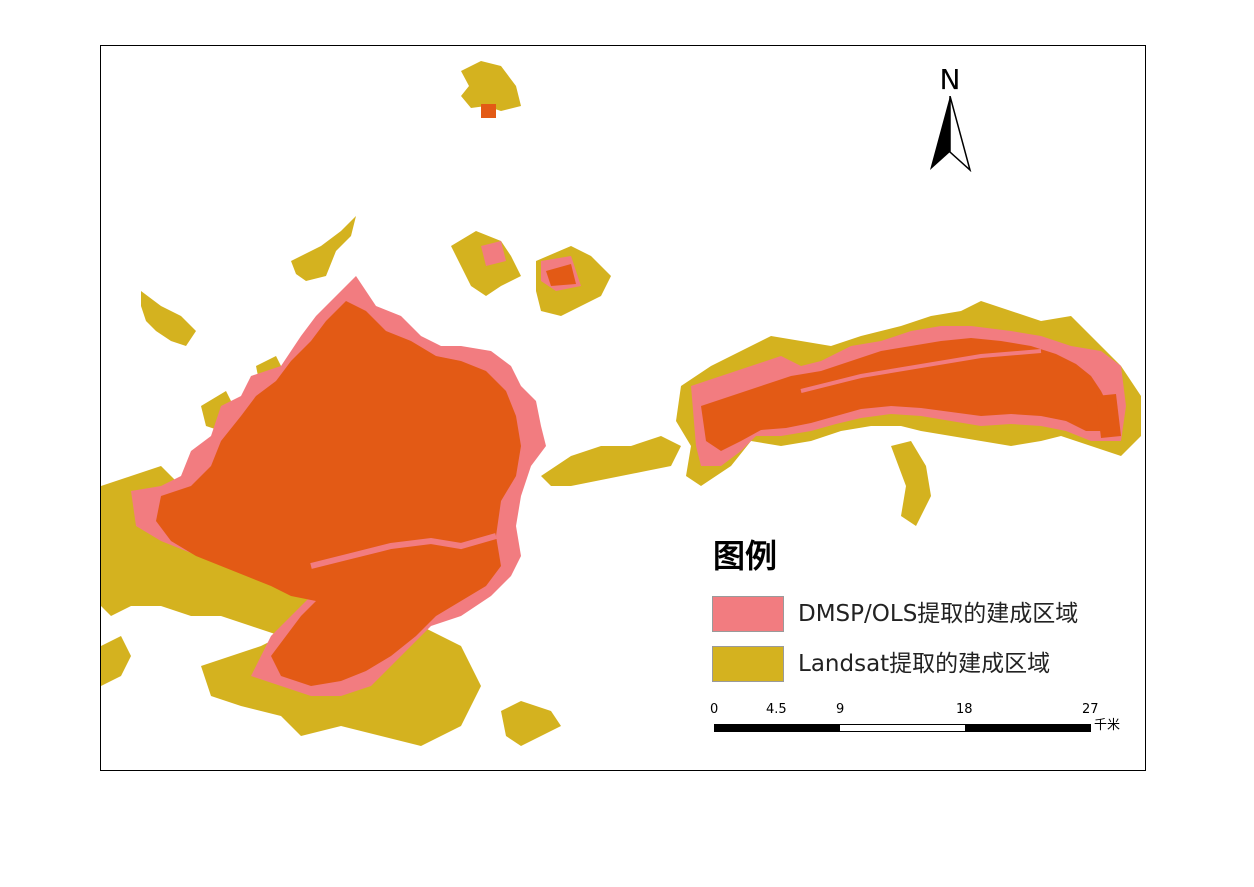 Image resolution: width=1254 pixels, height=887 pixels. I want to click on north-arrow-icon, so click(951, 134).